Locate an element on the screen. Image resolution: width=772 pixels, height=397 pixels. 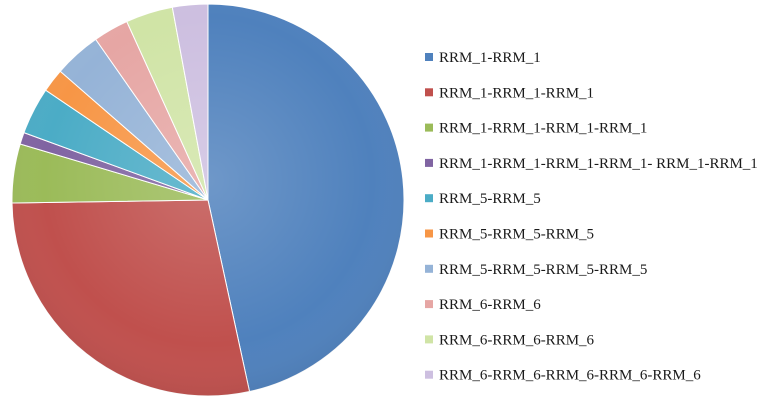
legend-item-8: RRM_6-RRM_6 is located at coordinates (483, 305).